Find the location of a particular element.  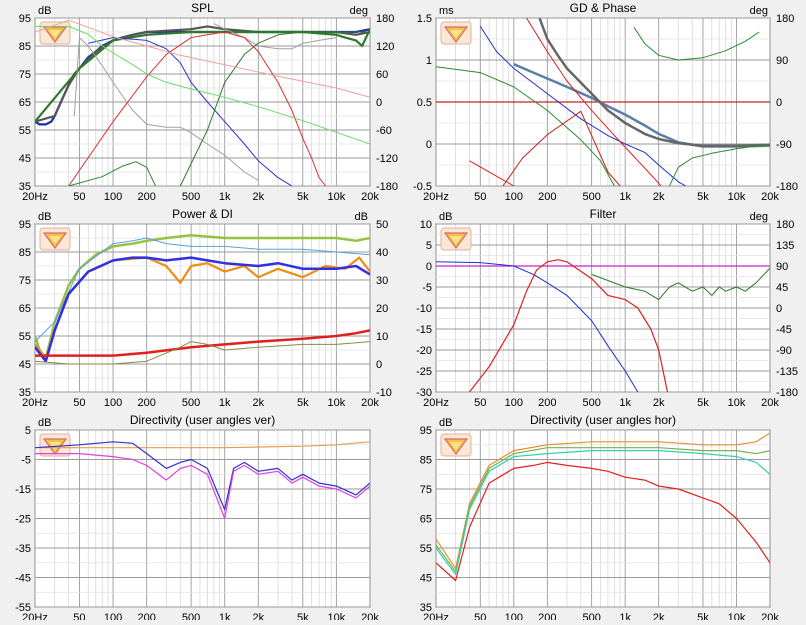

y-tick-label-right: -180 is located at coordinates (787, 187).